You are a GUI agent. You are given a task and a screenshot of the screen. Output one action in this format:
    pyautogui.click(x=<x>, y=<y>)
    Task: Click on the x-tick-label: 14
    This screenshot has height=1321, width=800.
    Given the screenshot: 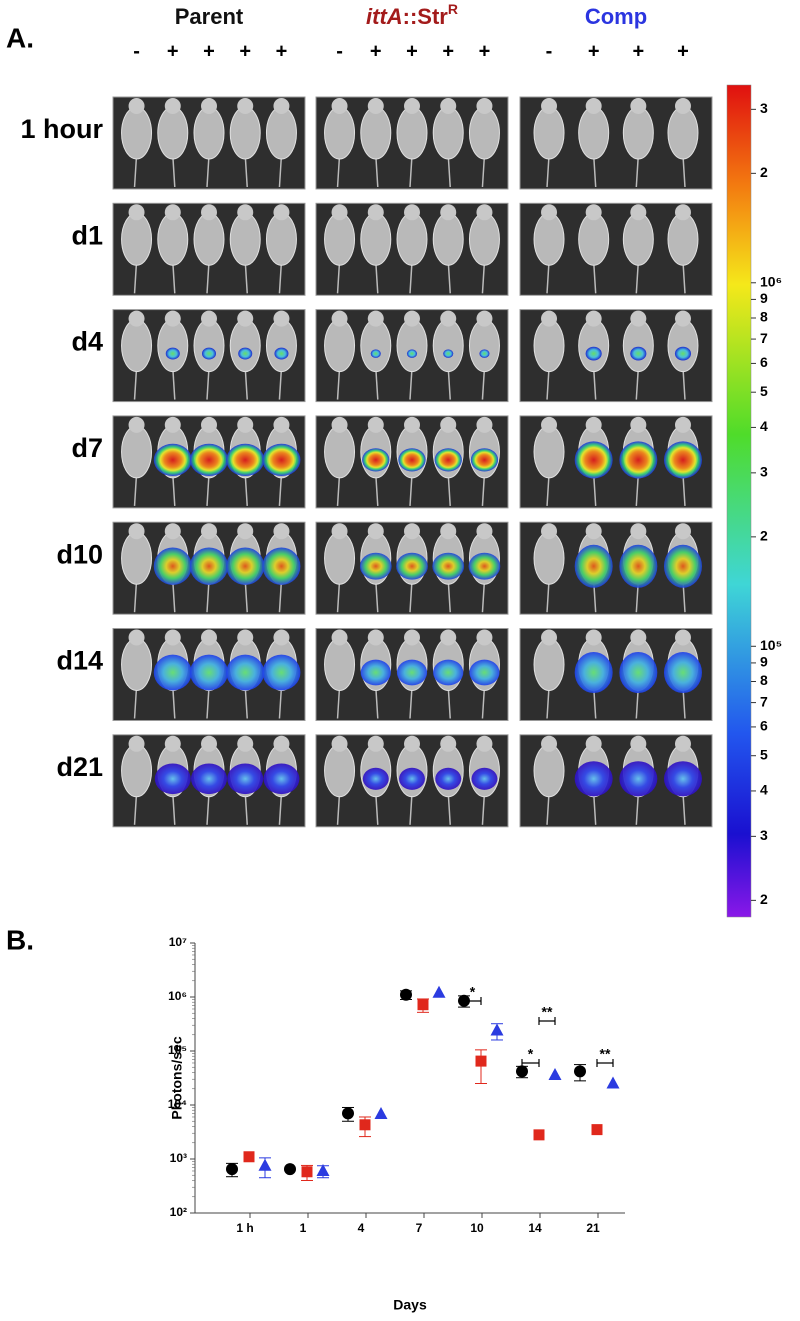 What is the action you would take?
    pyautogui.click(x=535, y=1228)
    